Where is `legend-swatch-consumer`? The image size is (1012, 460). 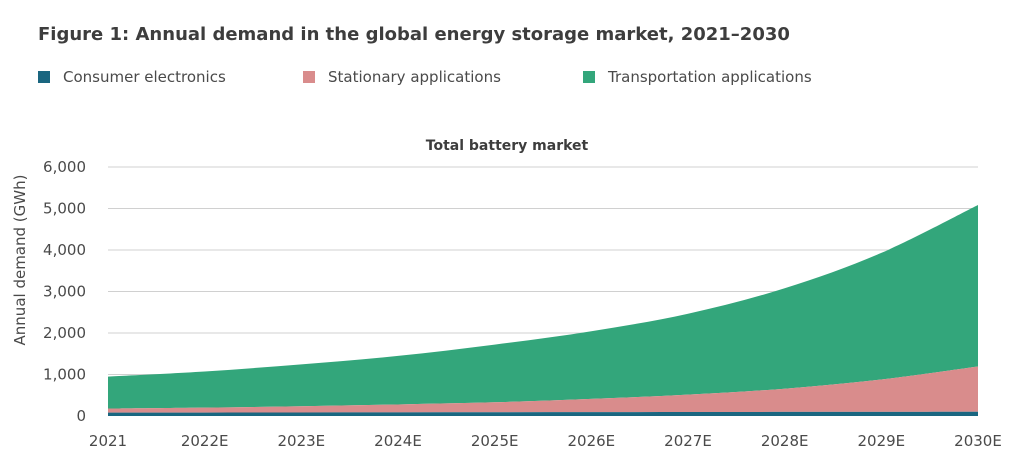
legend-swatch-consumer is located at coordinates (44, 77).